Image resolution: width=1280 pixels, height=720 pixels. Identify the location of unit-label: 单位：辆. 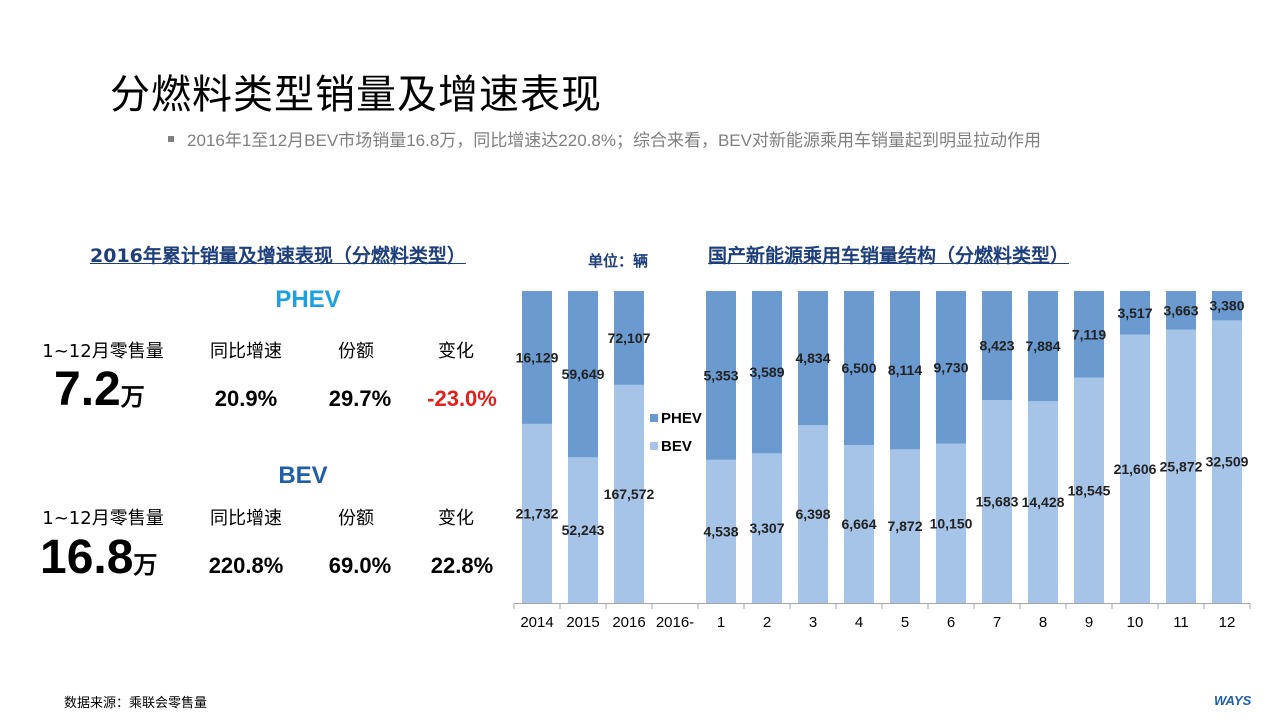
(618, 261).